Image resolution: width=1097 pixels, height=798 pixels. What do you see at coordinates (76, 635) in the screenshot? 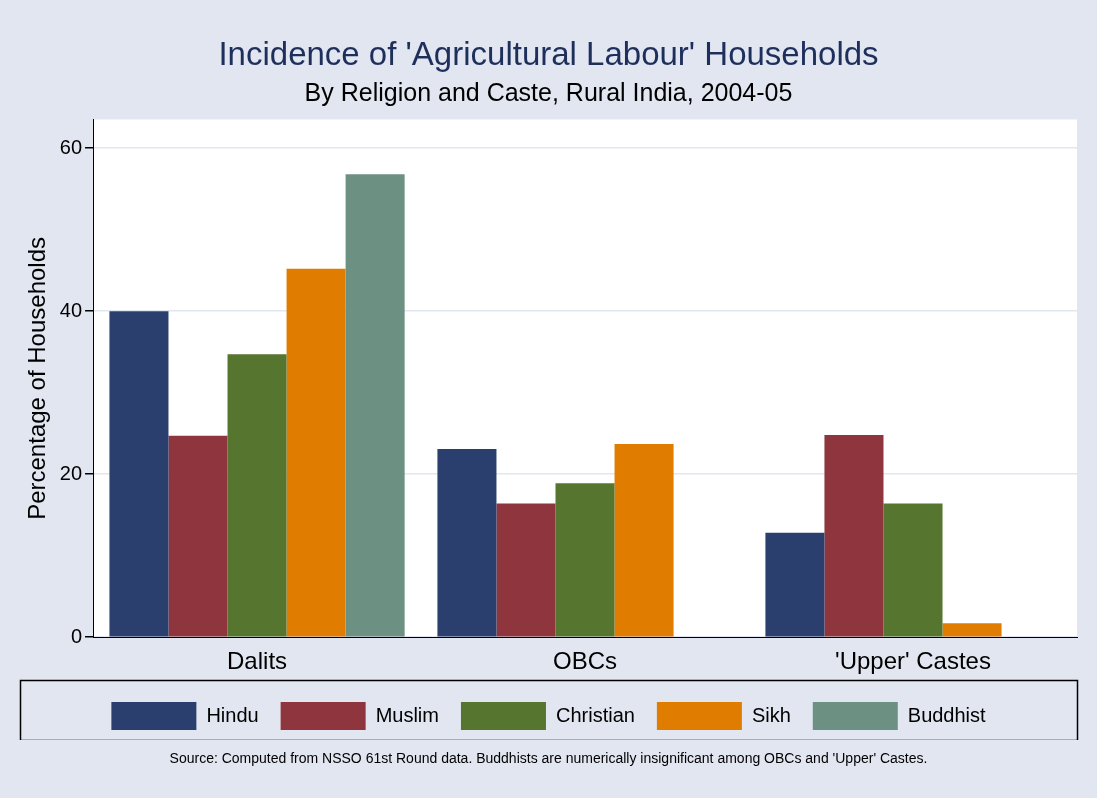
I see `y-tick-label: 0` at bounding box center [76, 635].